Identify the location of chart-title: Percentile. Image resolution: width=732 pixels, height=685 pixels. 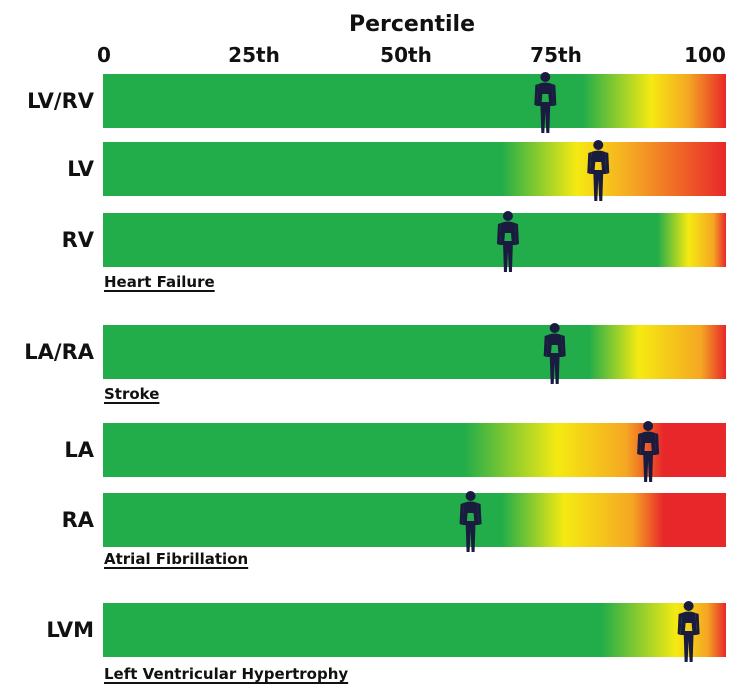
(412, 24).